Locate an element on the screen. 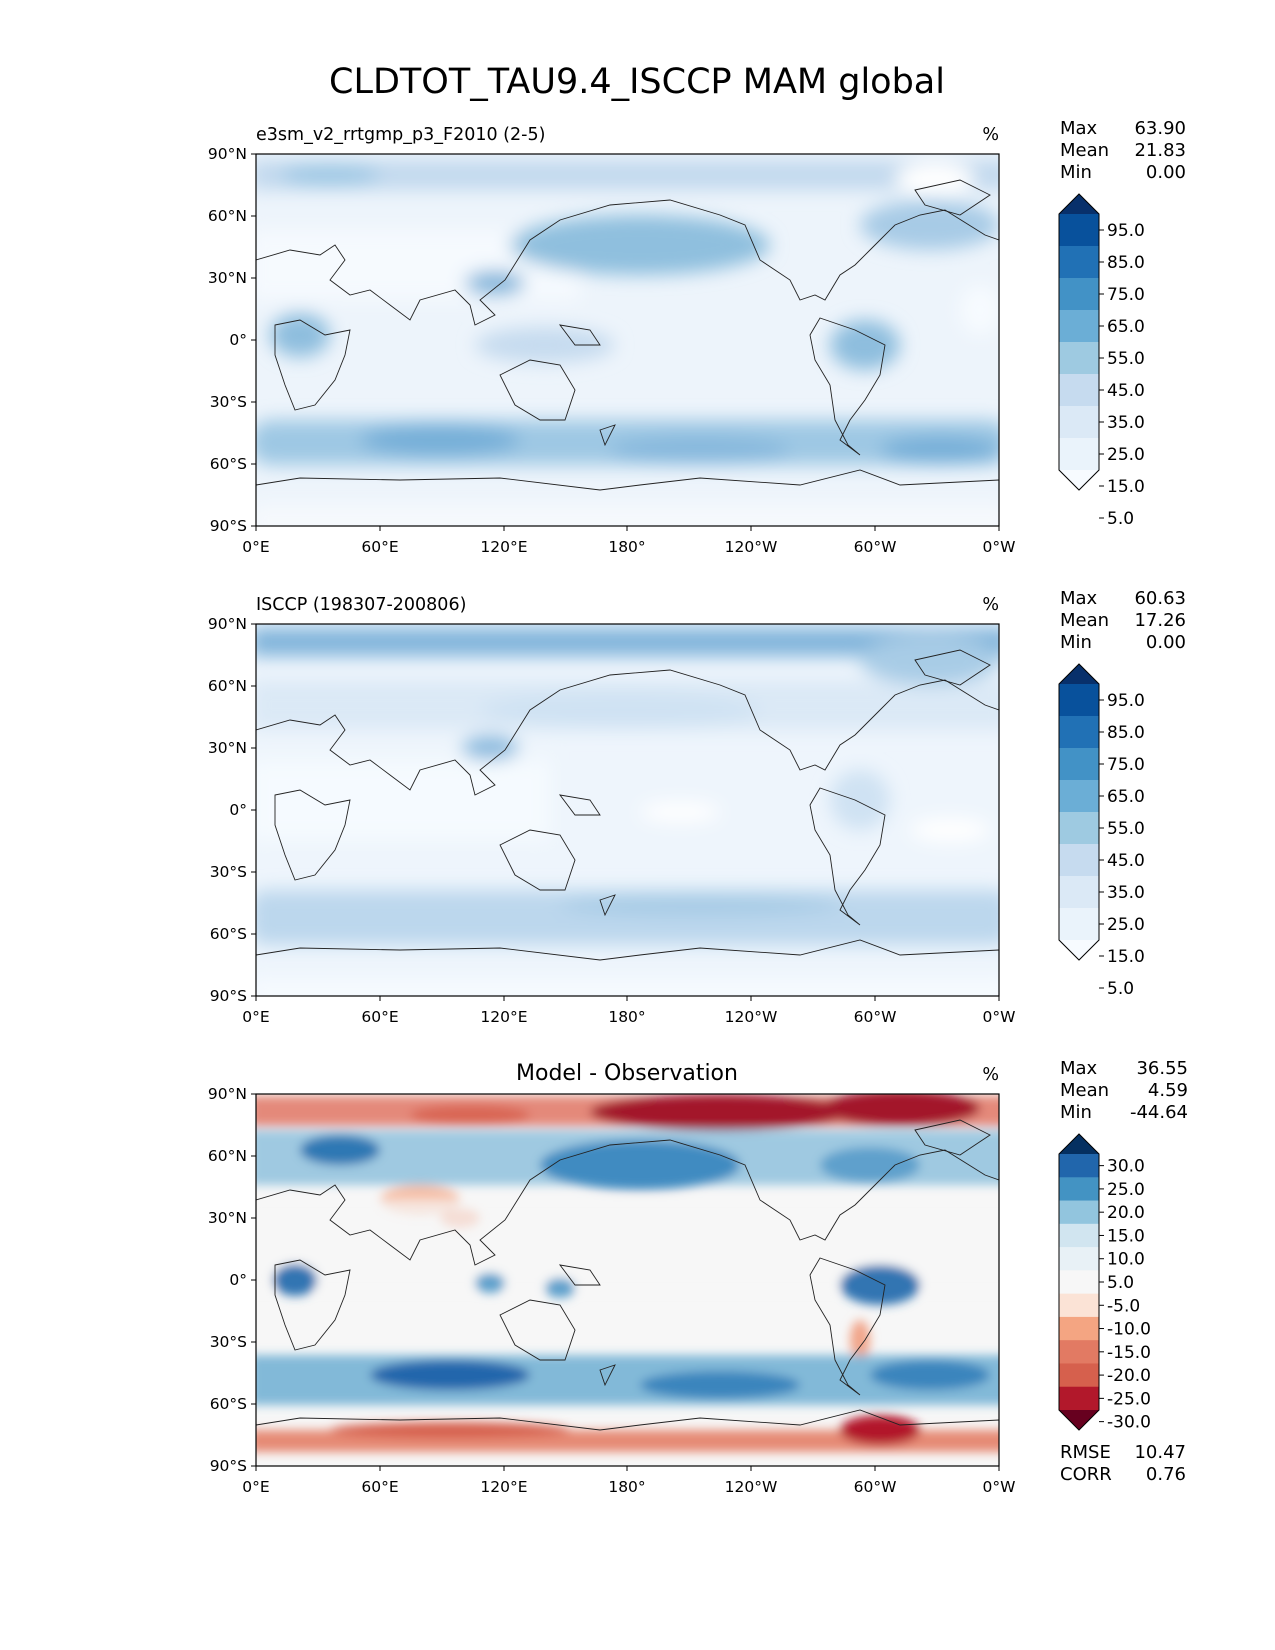 This screenshot has width=1275, height=1650. stat-mean-value: 4.59 is located at coordinates (1168, 1090).